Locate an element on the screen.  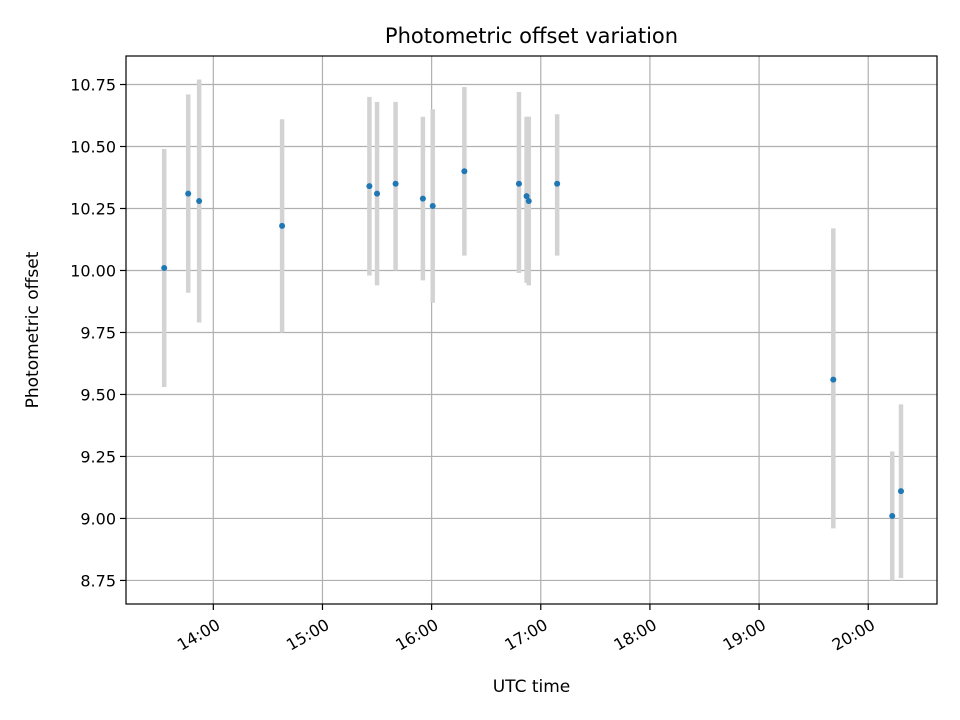
y-tick-label: 10.25 is located at coordinates (93, 208).